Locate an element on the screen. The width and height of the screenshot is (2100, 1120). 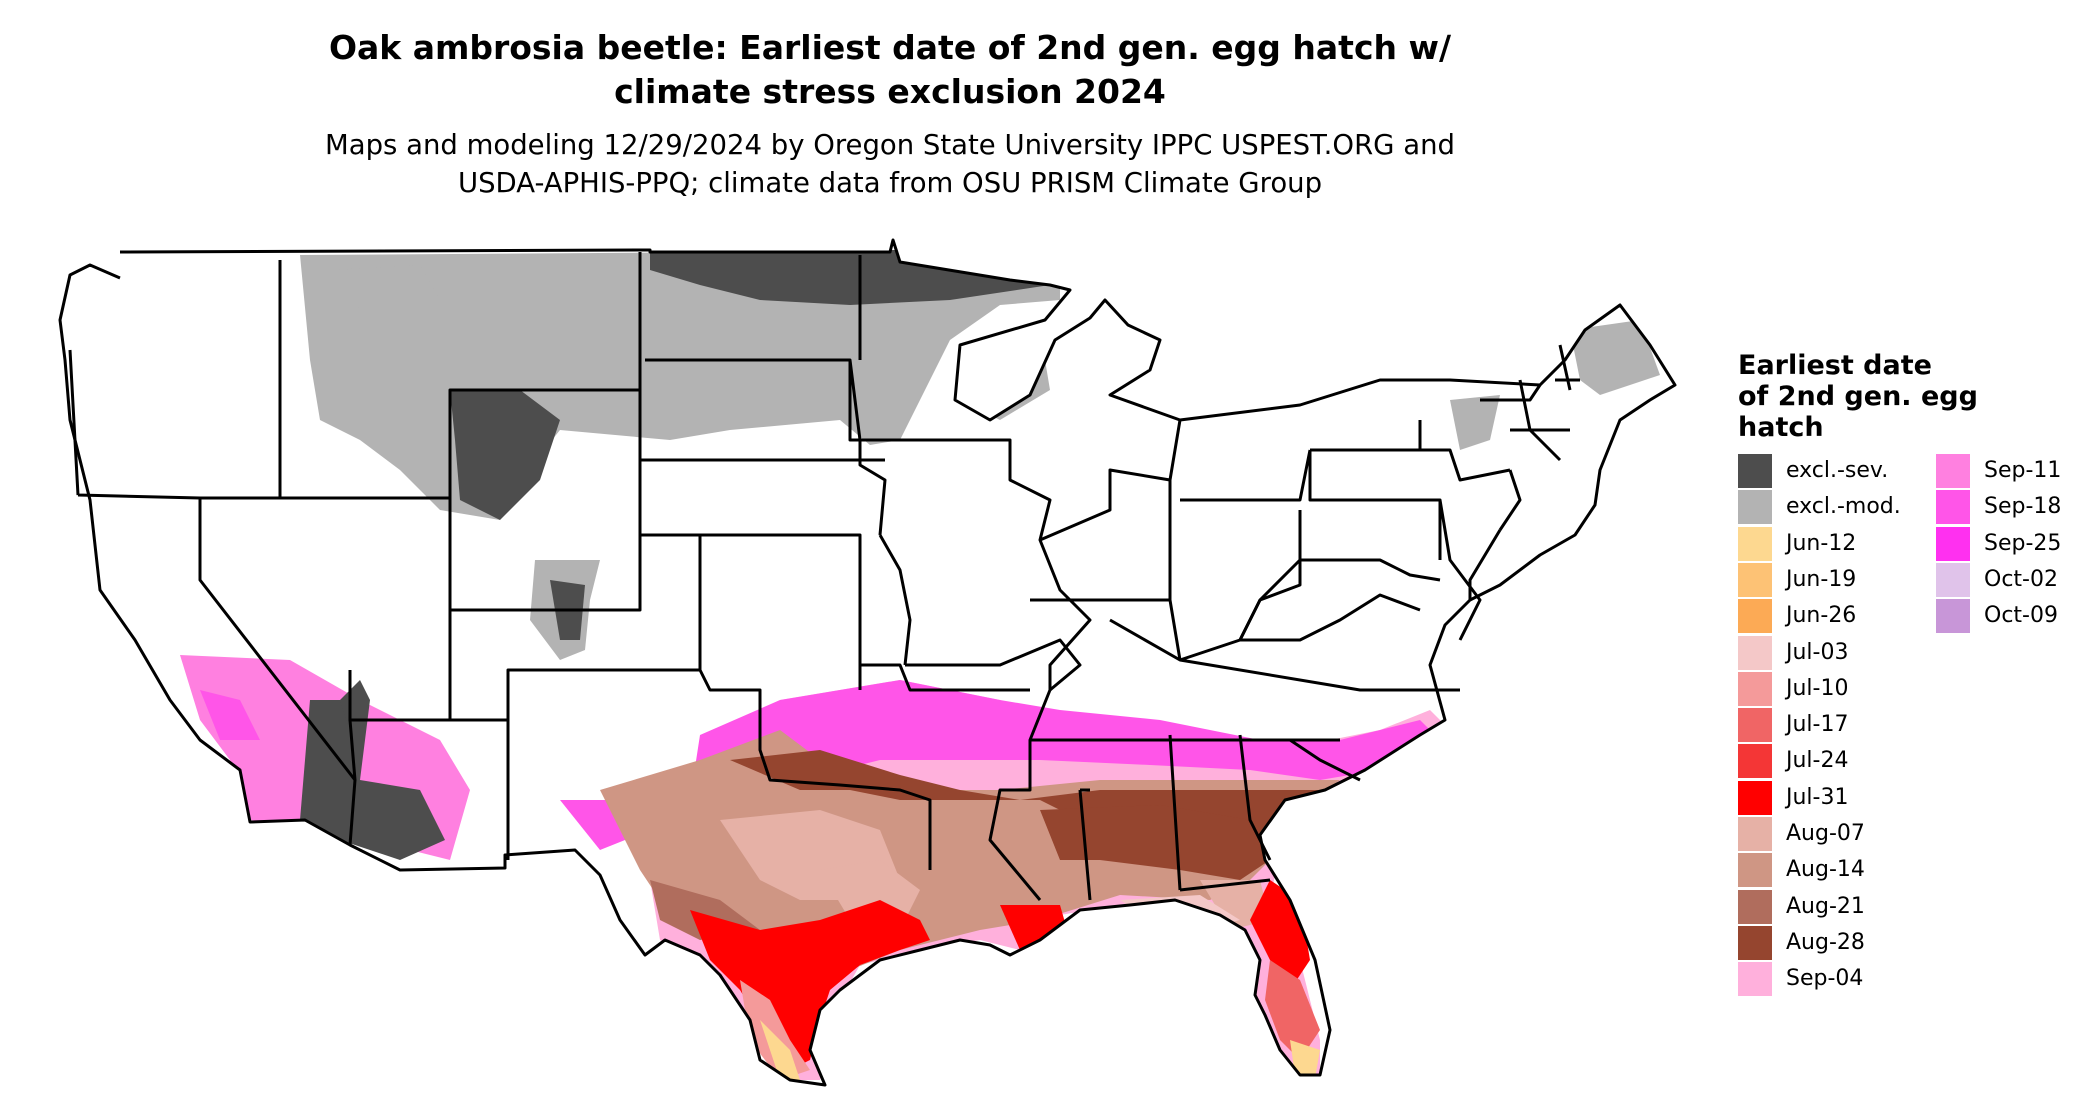
legend-title-line-3: hatch is located at coordinates (1781, 427).